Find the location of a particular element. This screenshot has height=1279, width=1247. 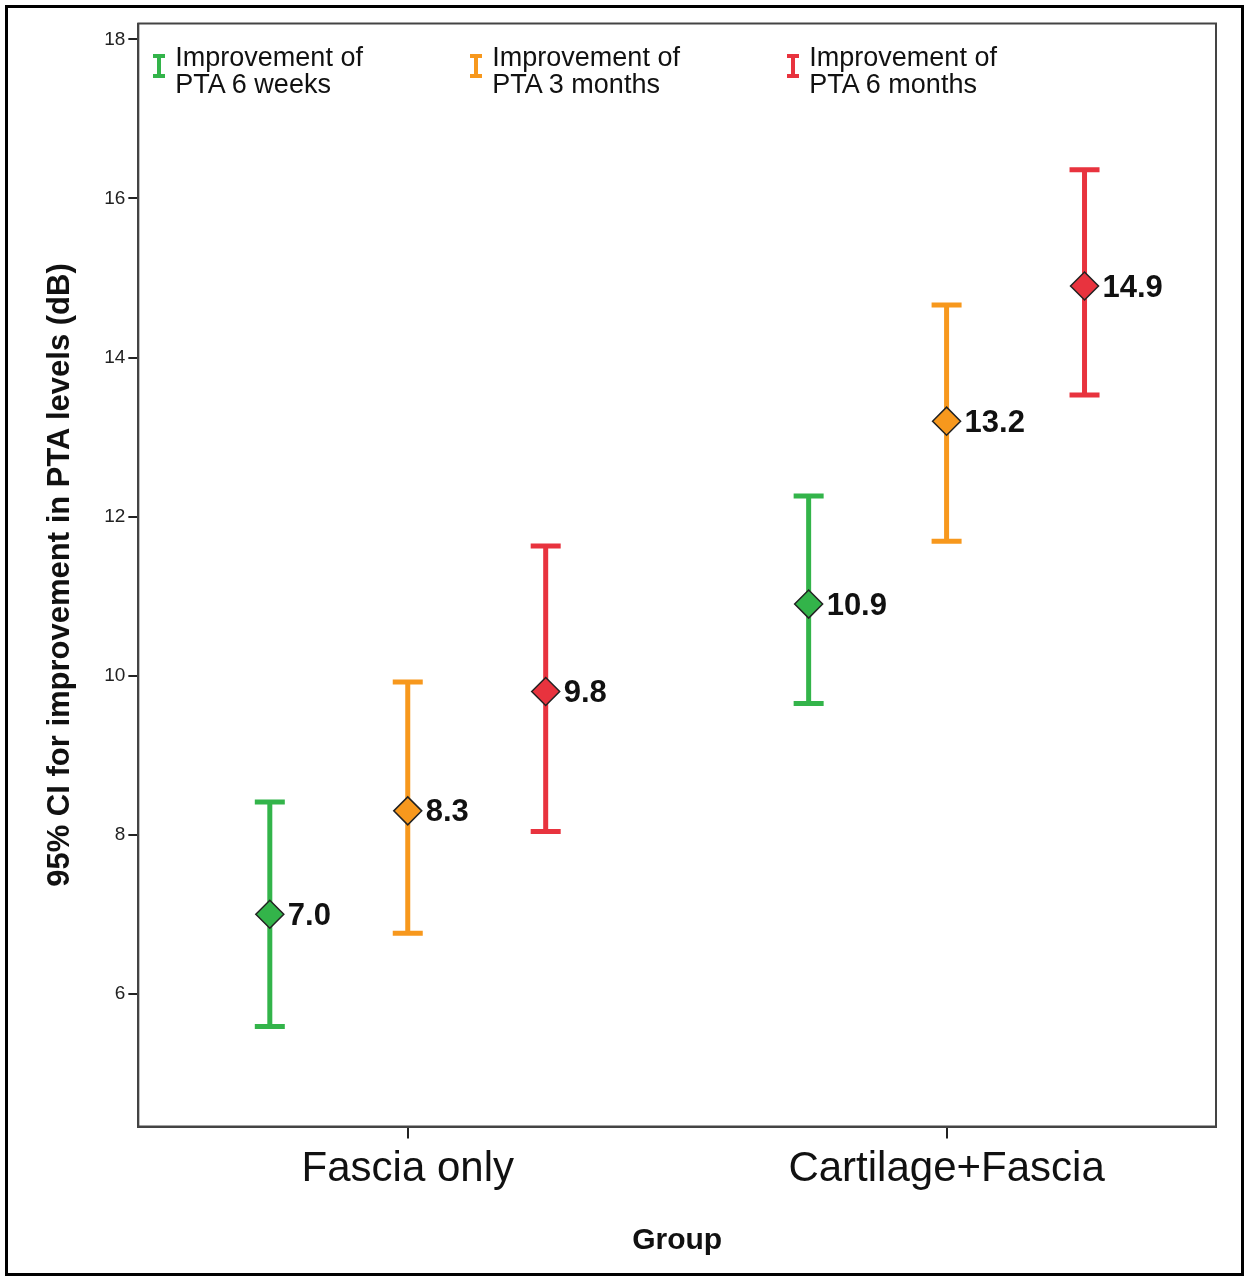

data-label: 9.8 is located at coordinates (585, 692).